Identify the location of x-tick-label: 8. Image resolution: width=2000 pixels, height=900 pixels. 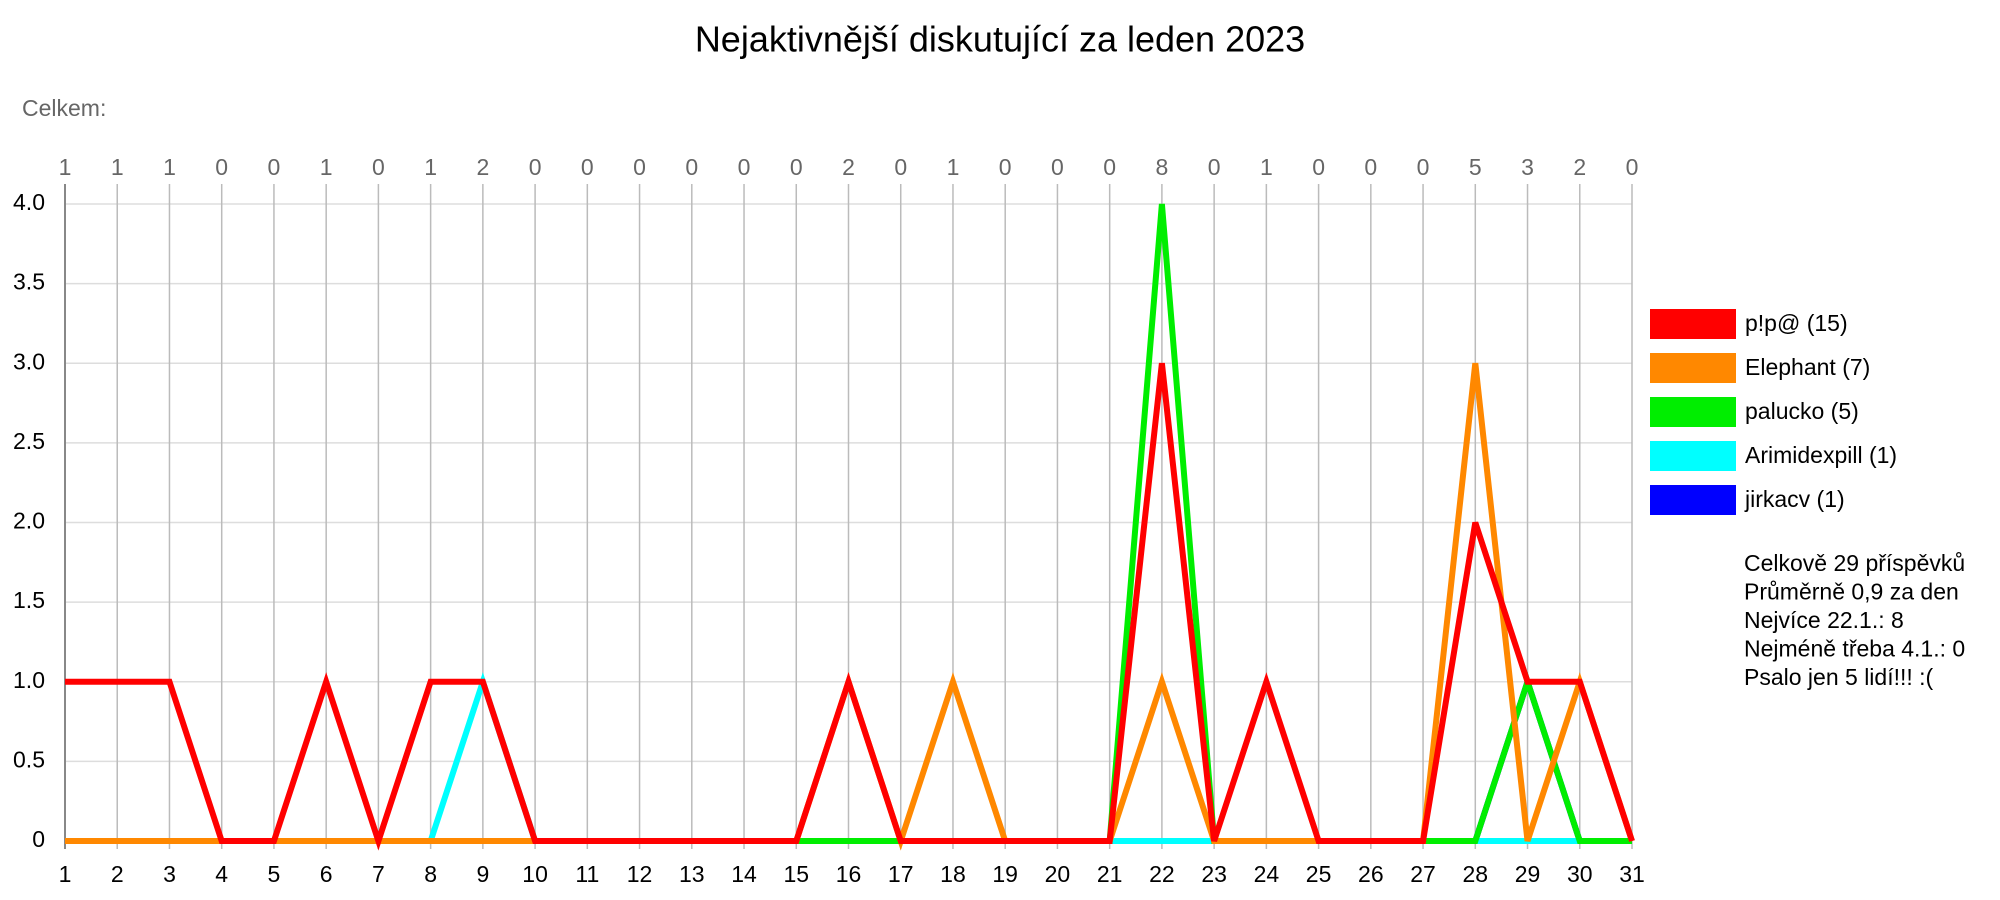
(430, 874).